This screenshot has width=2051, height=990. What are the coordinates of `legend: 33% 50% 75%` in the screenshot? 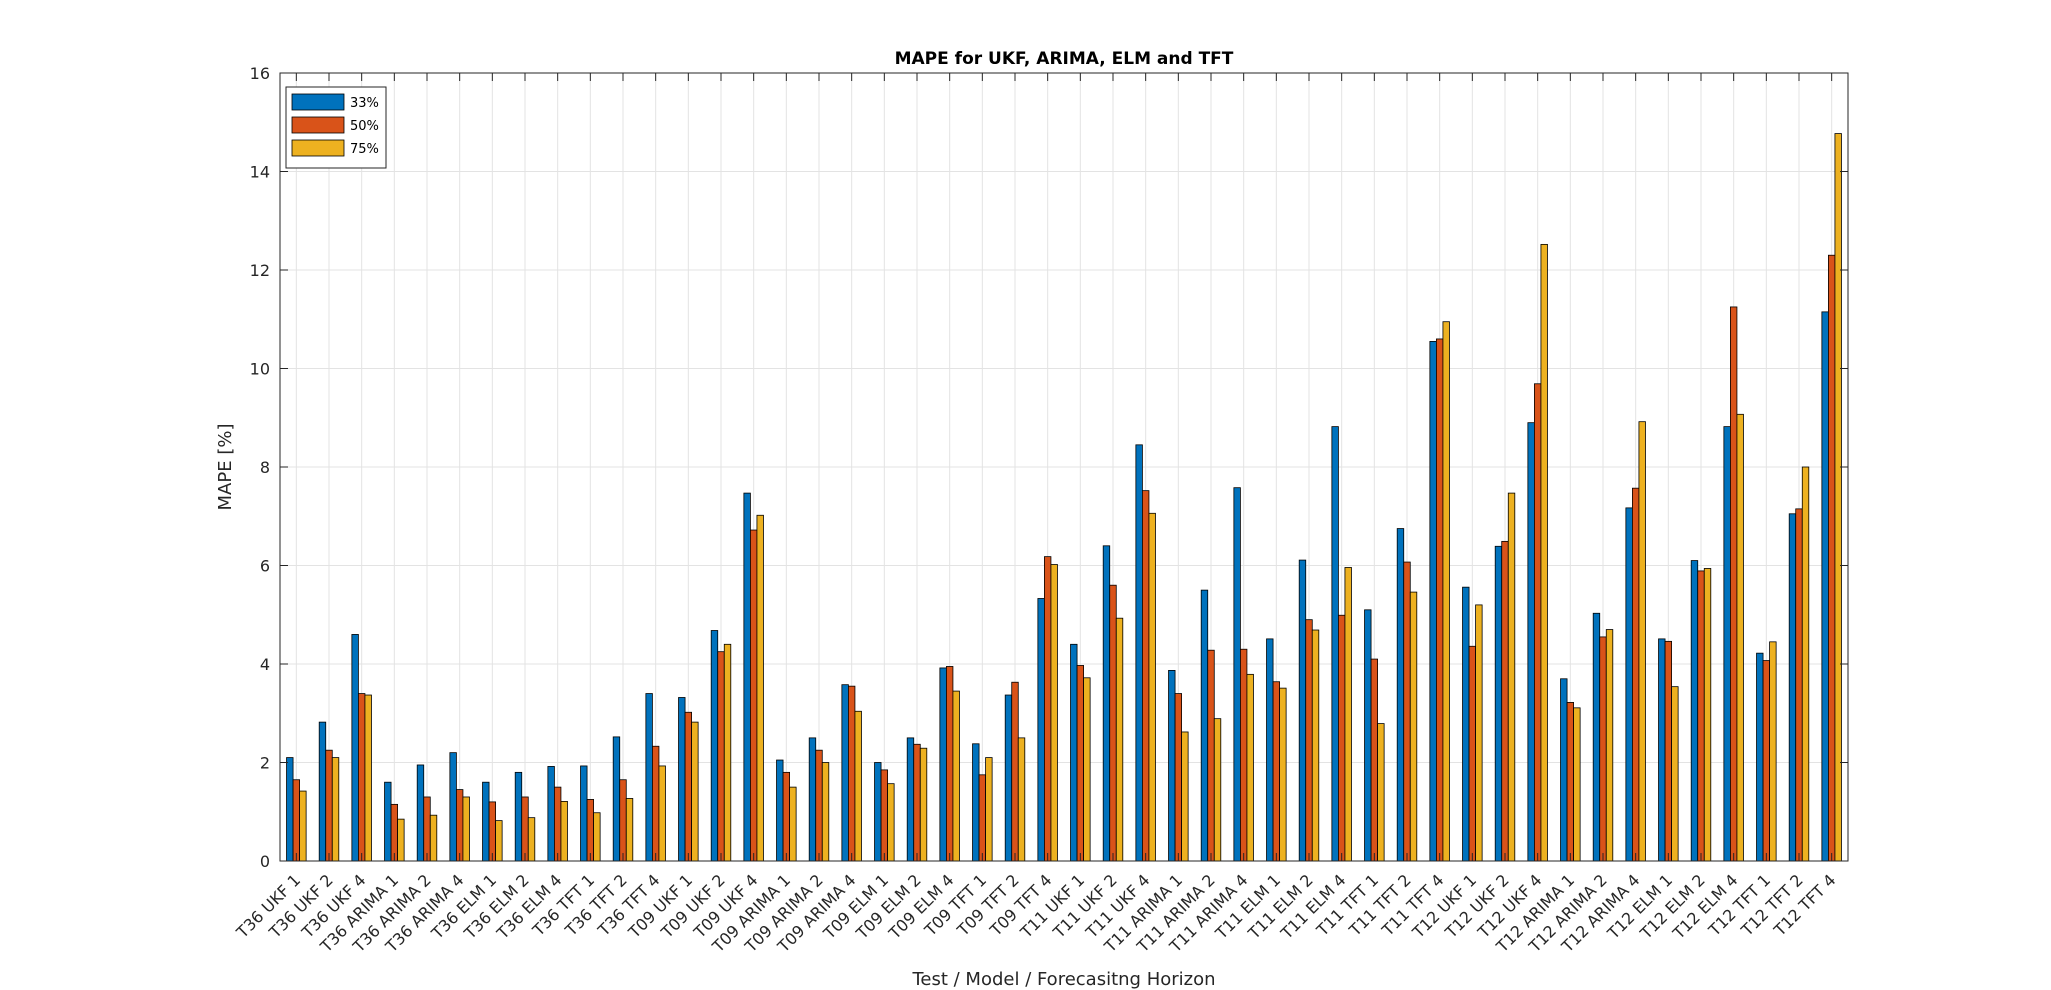 It's located at (336, 127).